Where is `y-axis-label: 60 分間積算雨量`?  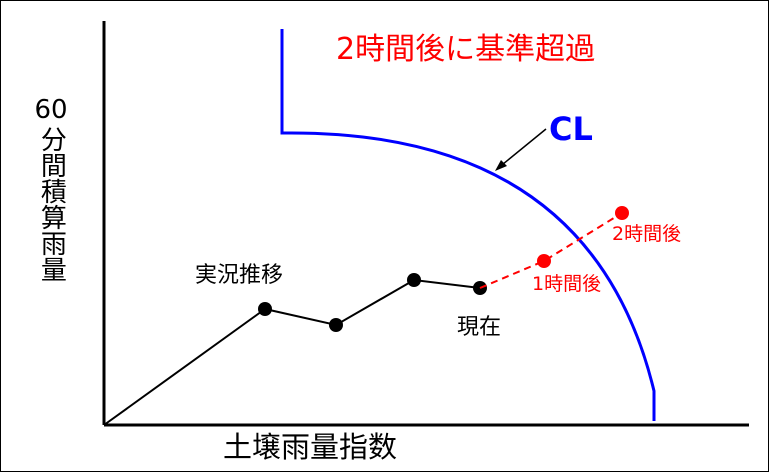
y-axis-label: 60 分間積算雨量 is located at coordinates (51, 192).